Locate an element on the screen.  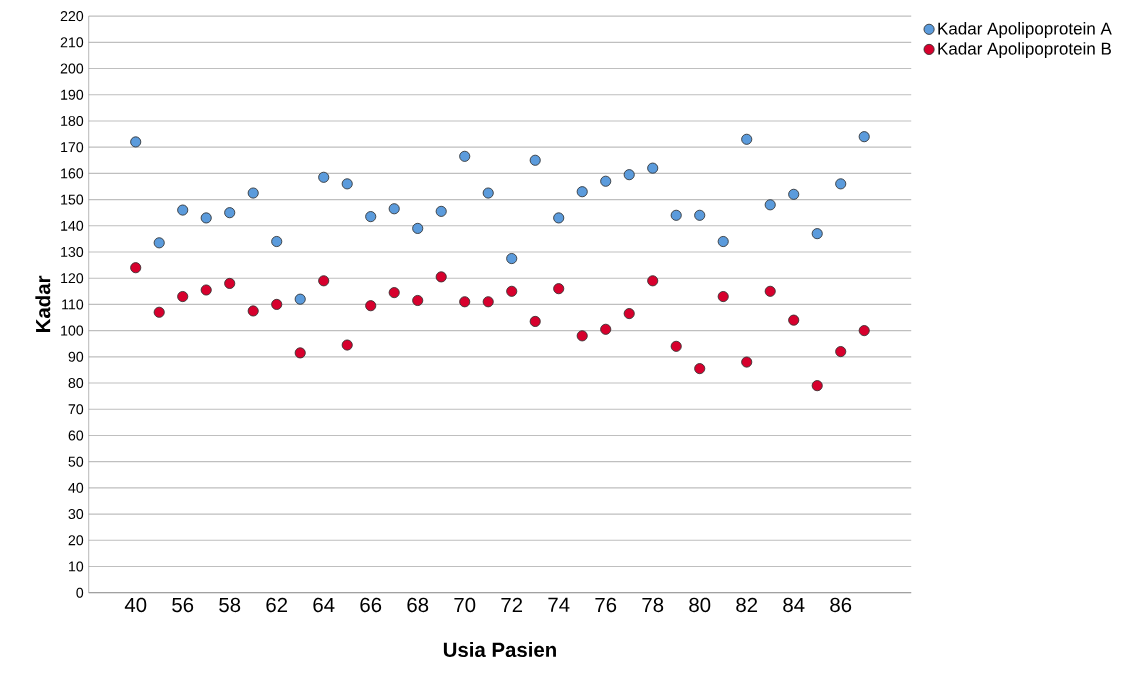
x-tick-label: 76 is located at coordinates (606, 604).